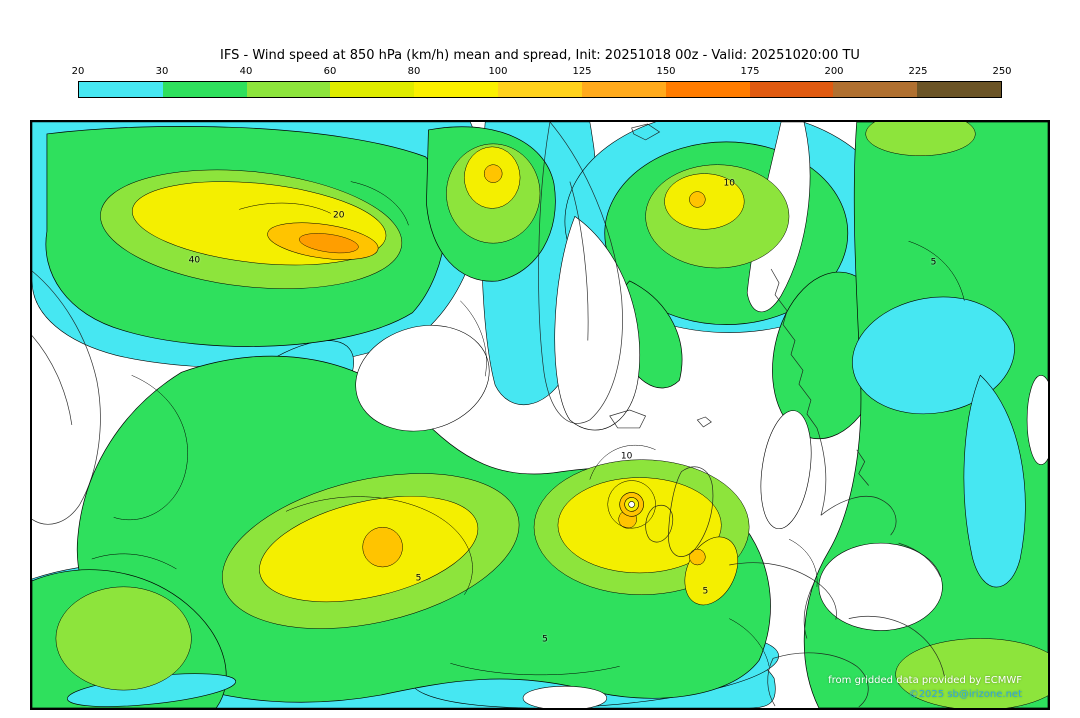  I want to click on colorbar, so click(540, 89).